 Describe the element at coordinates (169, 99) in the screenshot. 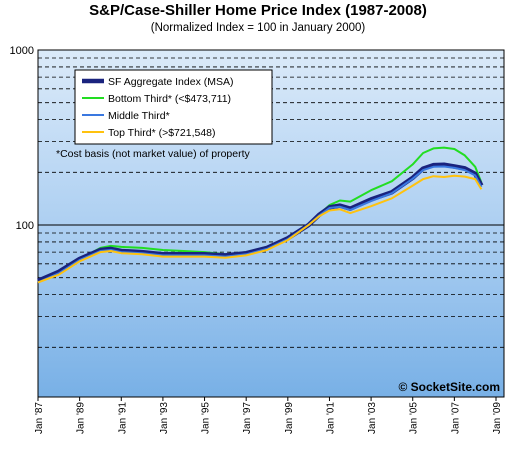

I see `legend-entry: Bottom Third* (<$473,711)` at that location.